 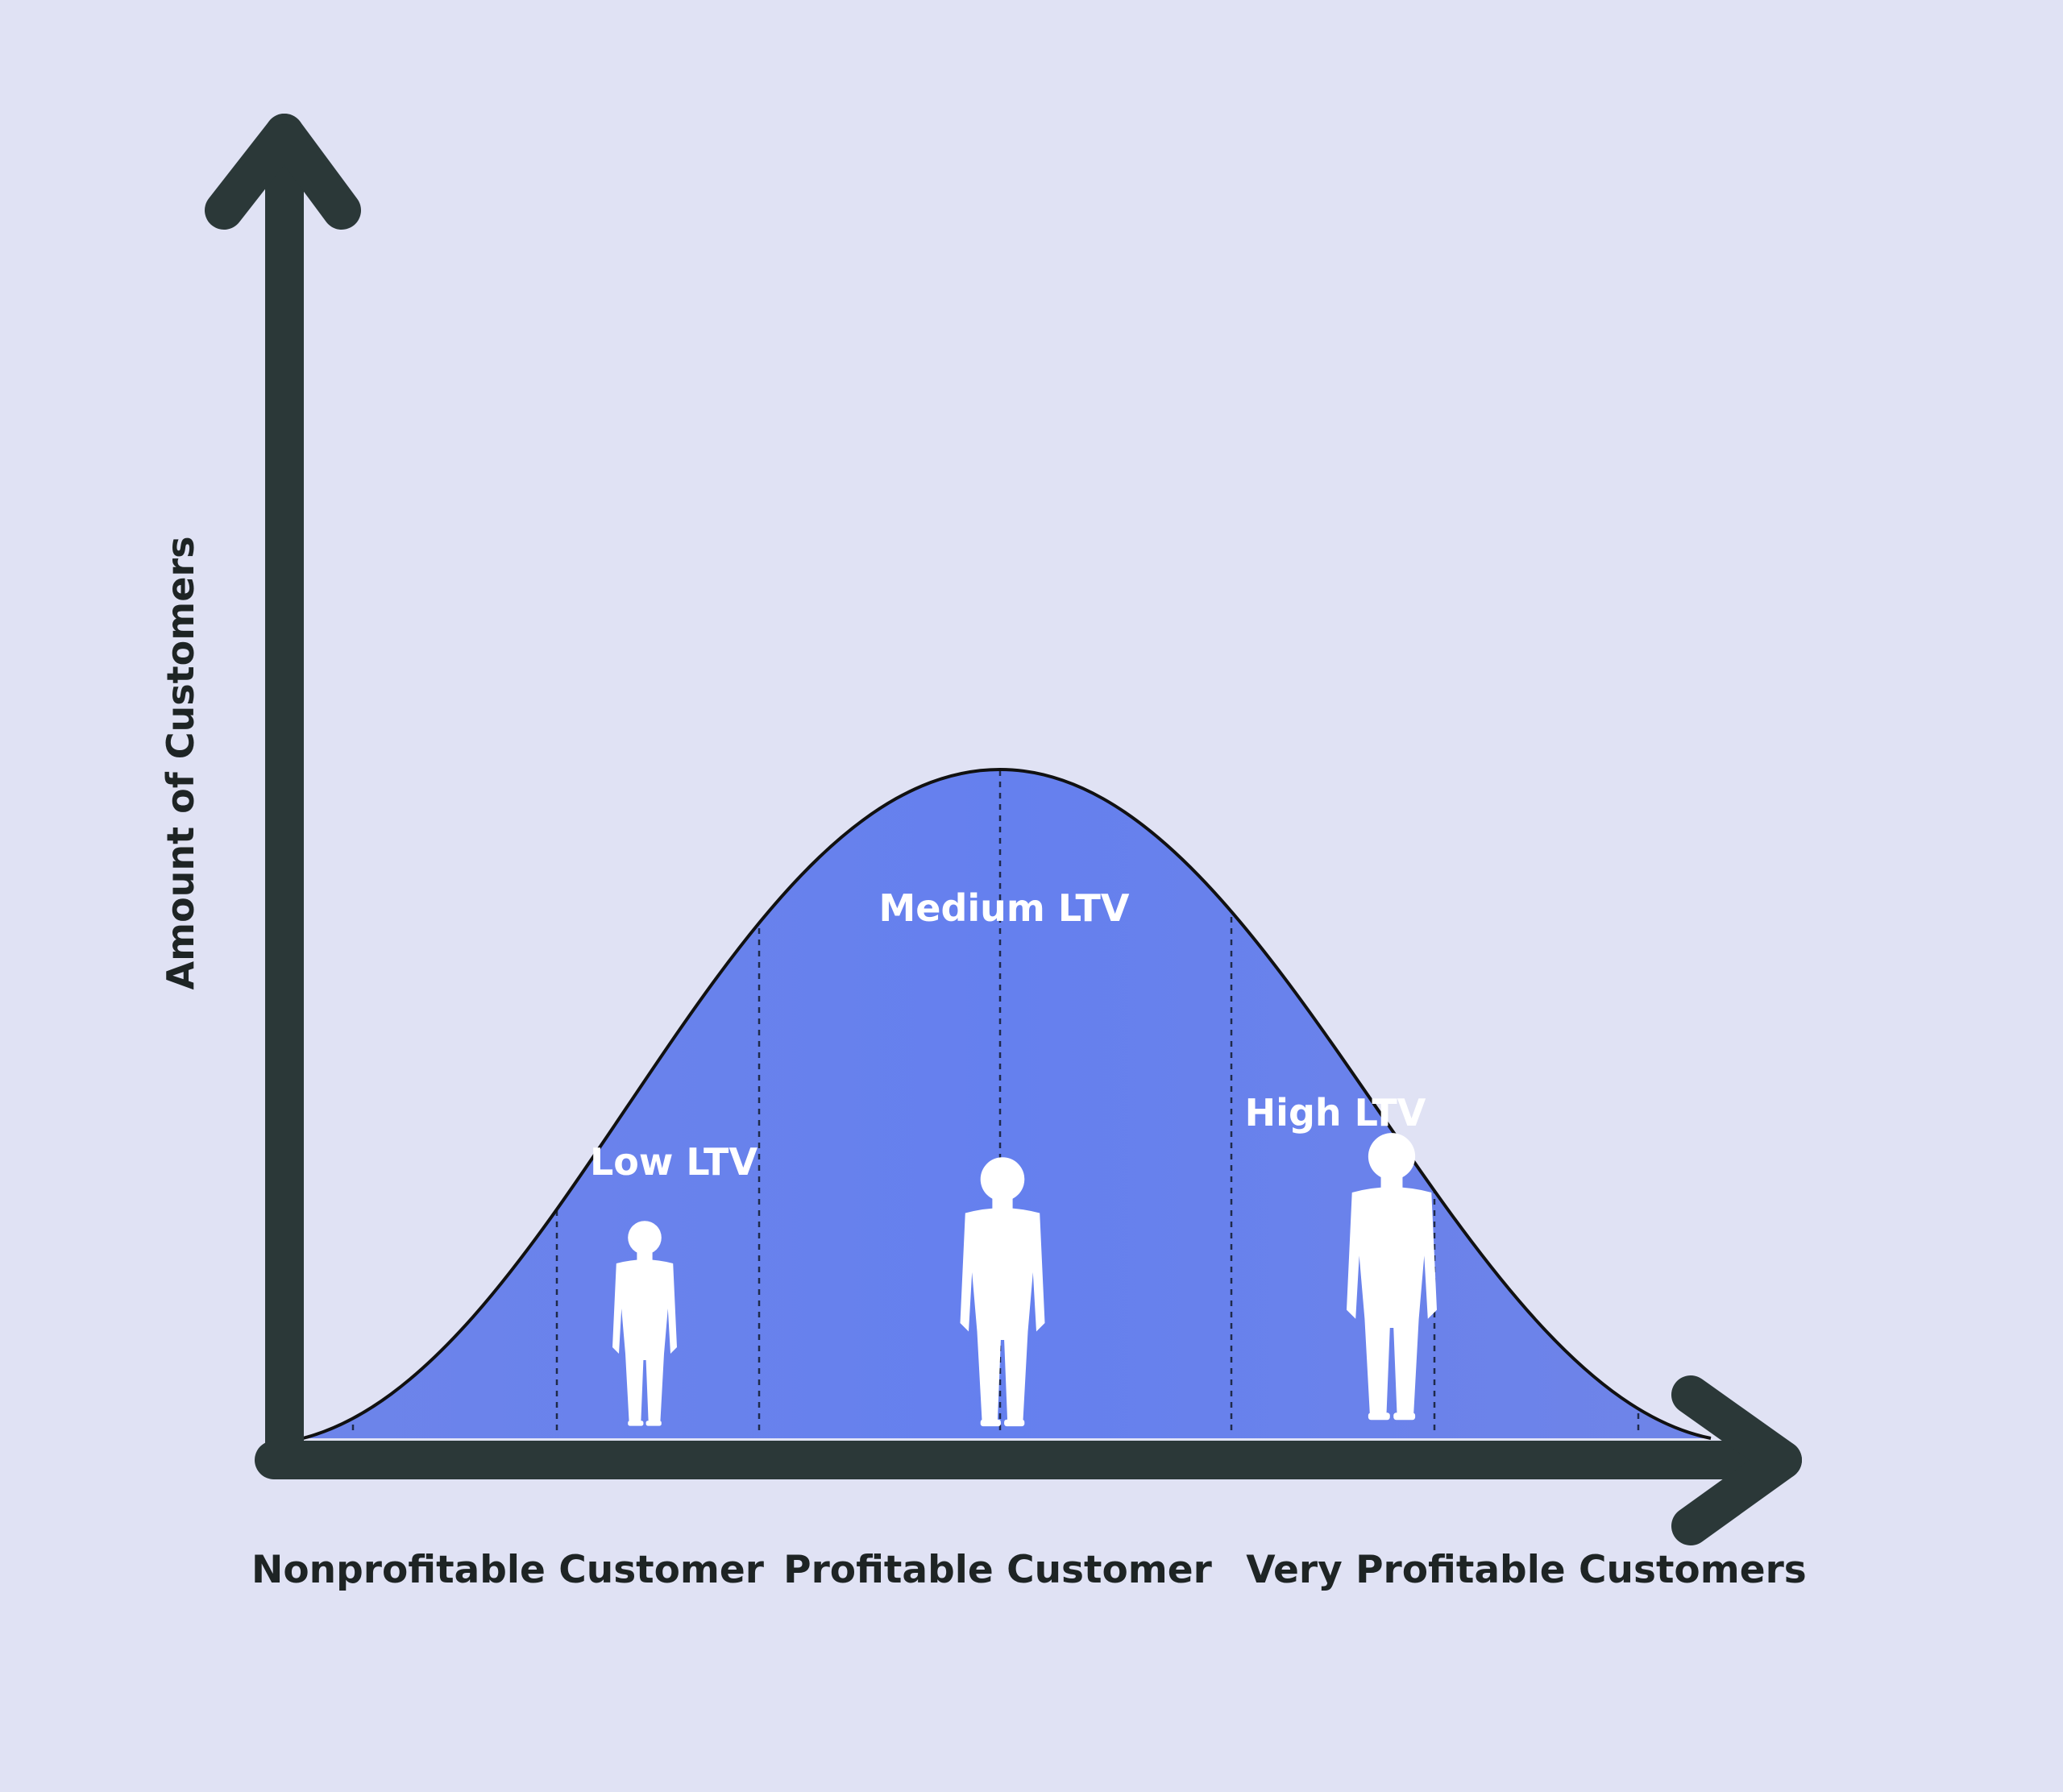 What do you see at coordinates (1526, 1570) in the screenshot?
I see `x-label: Very Profitable Customers` at bounding box center [1526, 1570].